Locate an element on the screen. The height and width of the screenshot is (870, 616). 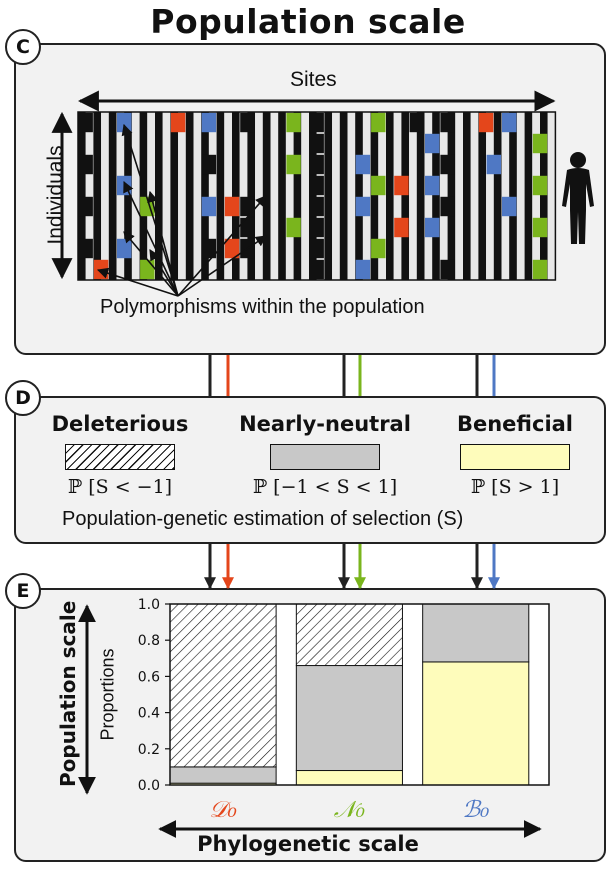
category-label: ℬ₀ is located at coordinates (475, 810).